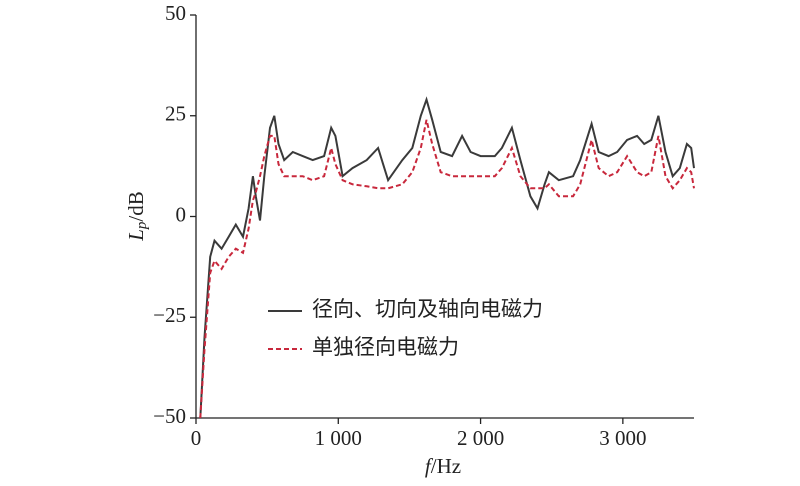  What do you see at coordinates (427, 309) in the screenshot?
I see `legend-label: 径向、切向及轴向电磁力` at bounding box center [427, 309].